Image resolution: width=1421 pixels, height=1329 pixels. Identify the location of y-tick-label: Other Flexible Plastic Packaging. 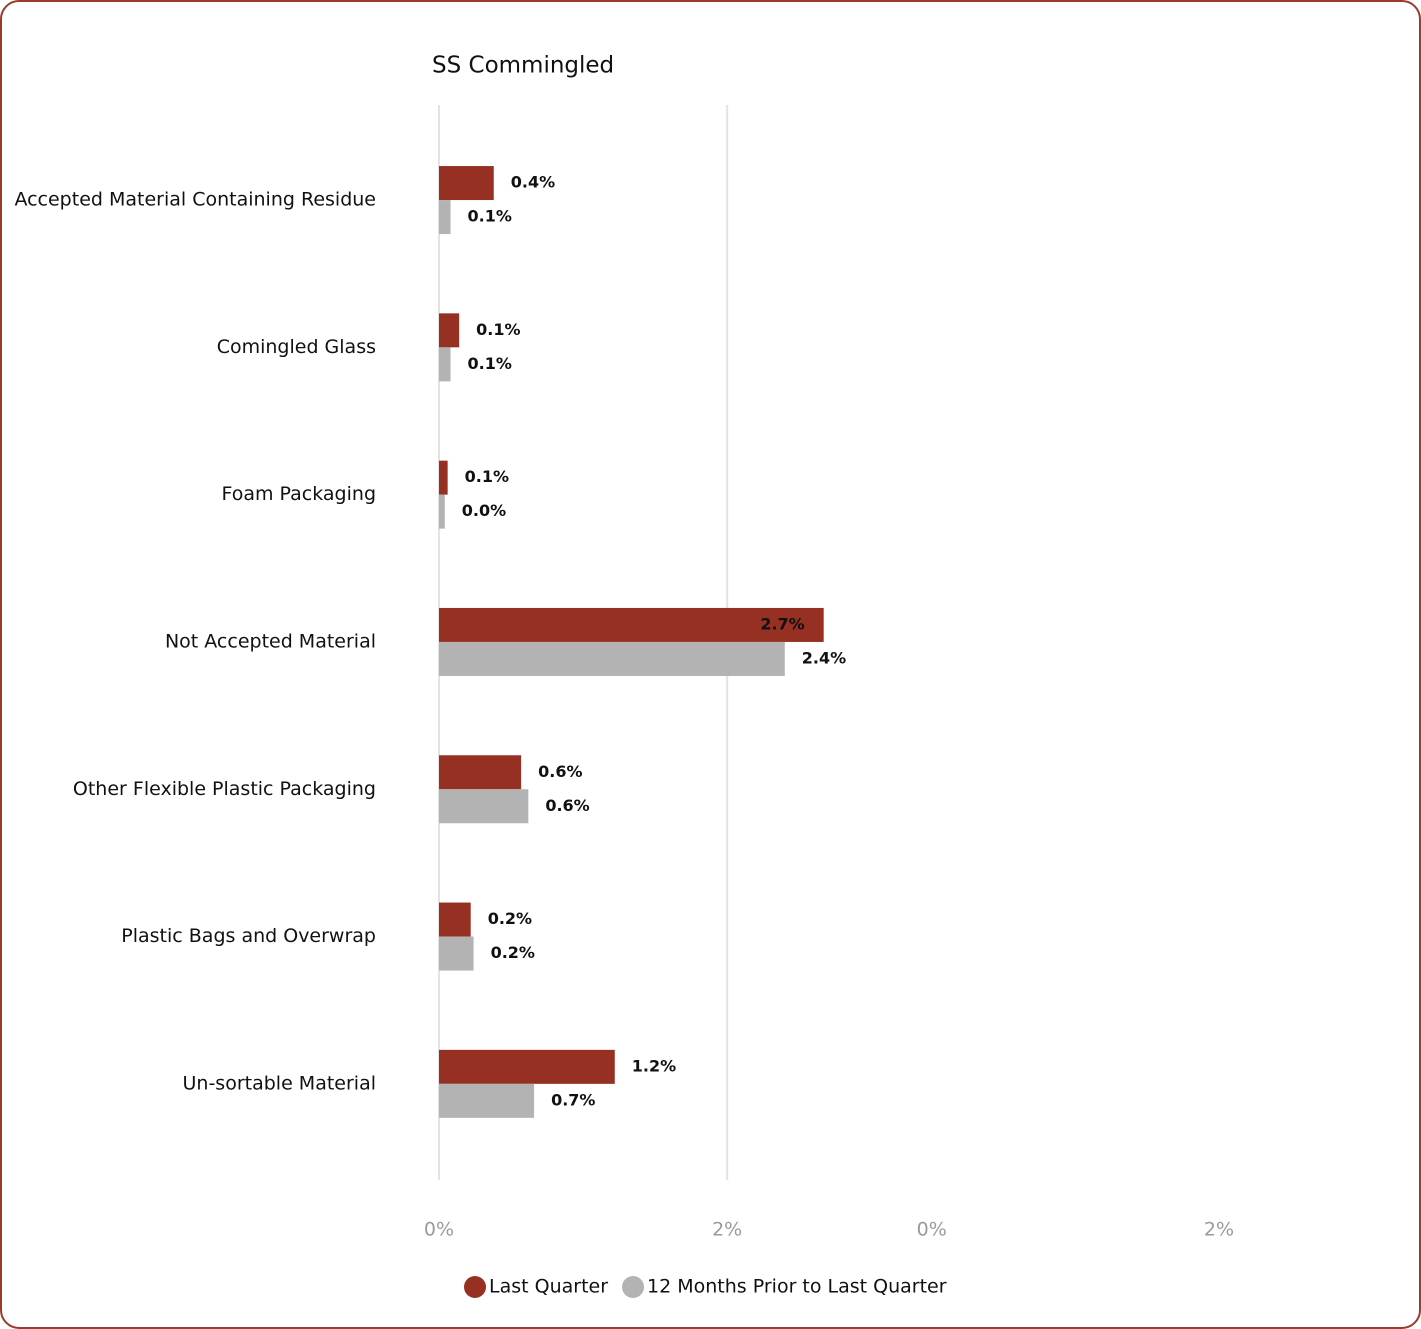
(224, 789).